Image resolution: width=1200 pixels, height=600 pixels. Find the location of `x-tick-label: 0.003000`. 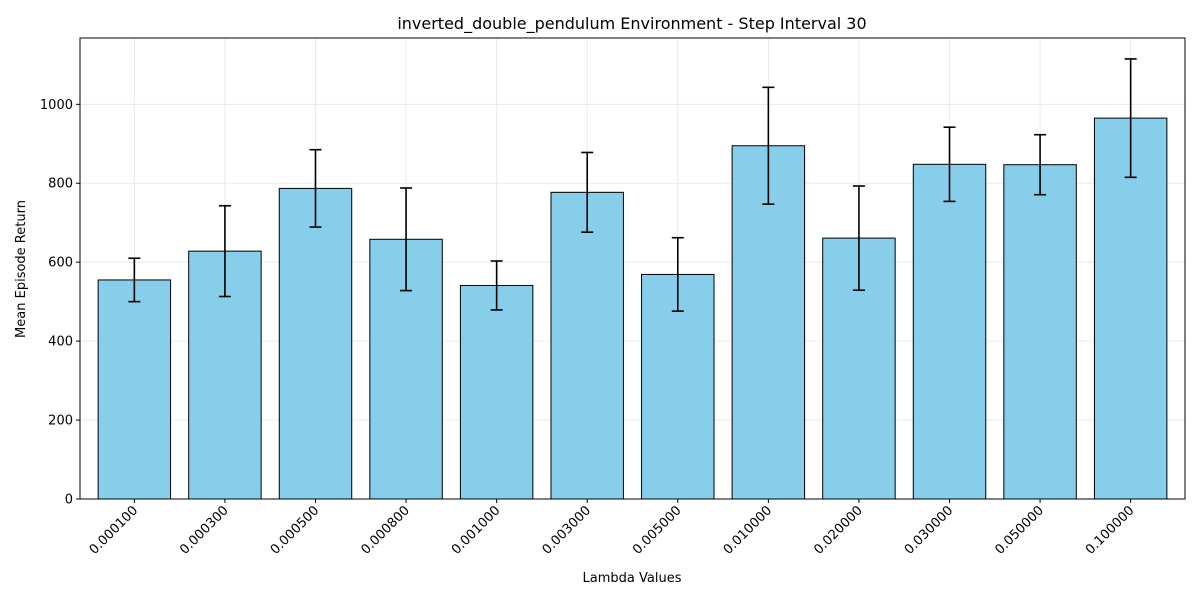

x-tick-label: 0.003000 is located at coordinates (567, 530).